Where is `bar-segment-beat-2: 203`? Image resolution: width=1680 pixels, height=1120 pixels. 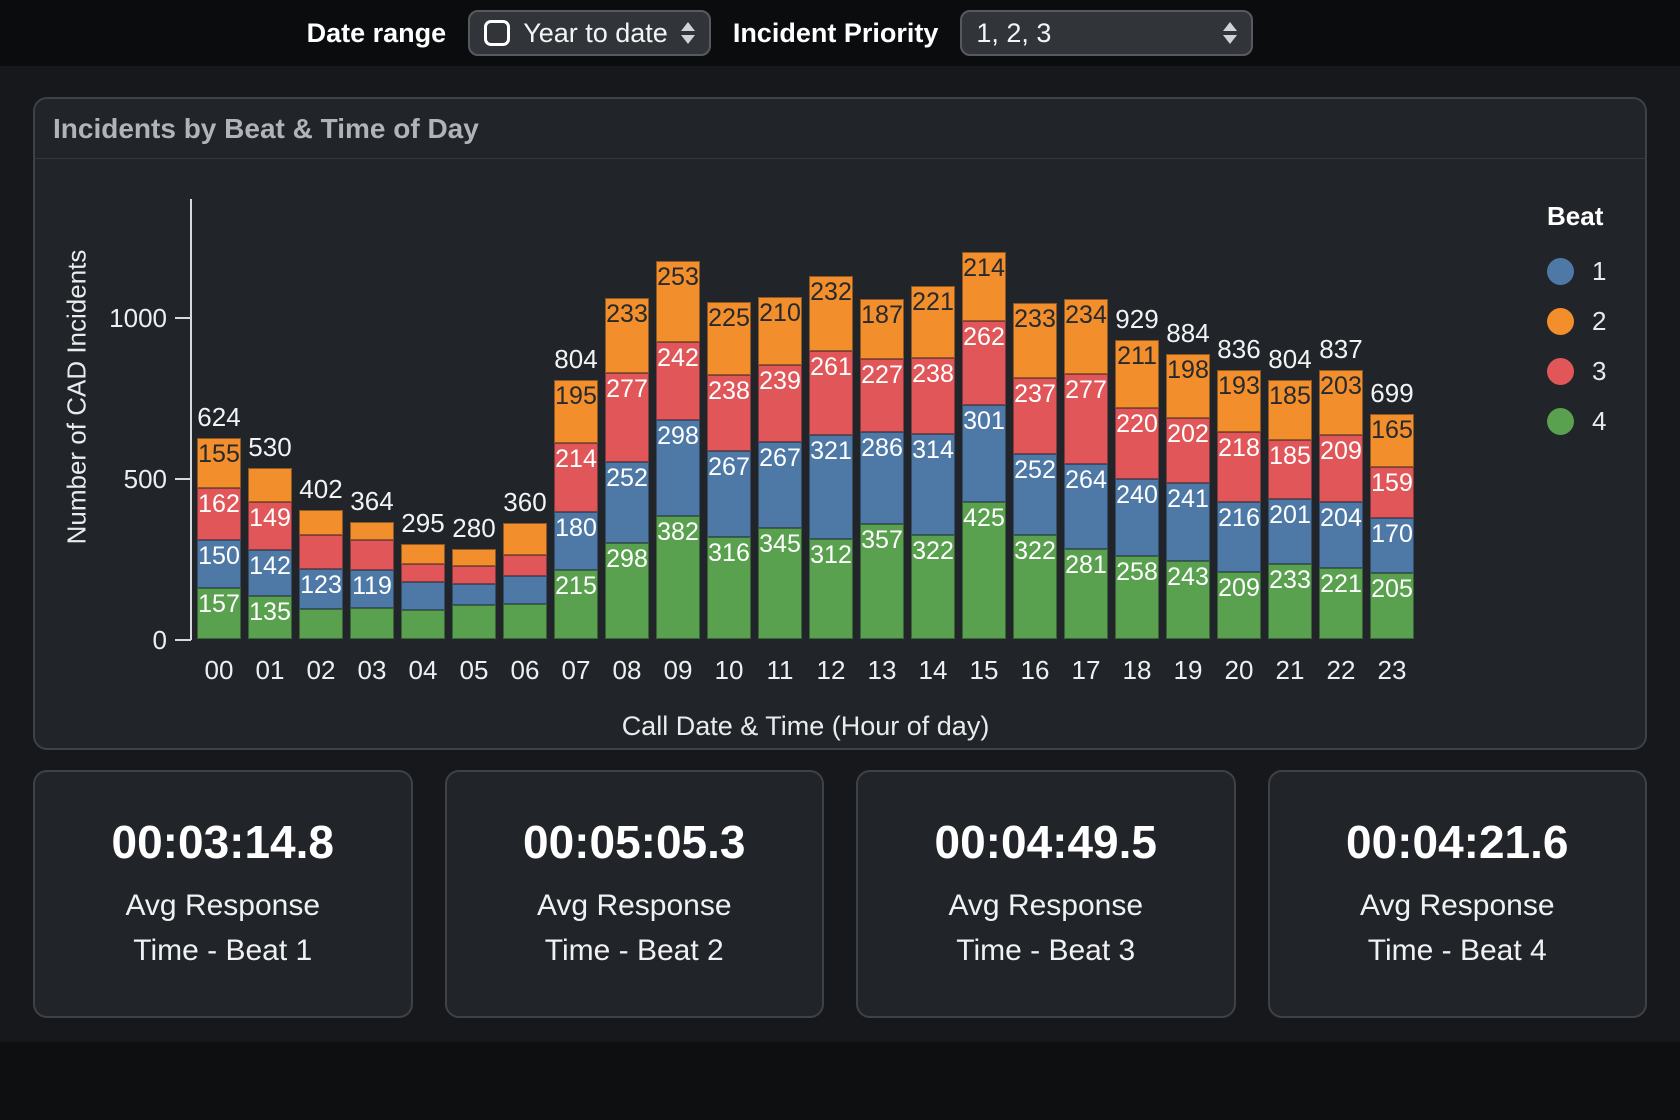
bar-segment-beat-2: 203 is located at coordinates (1341, 402).